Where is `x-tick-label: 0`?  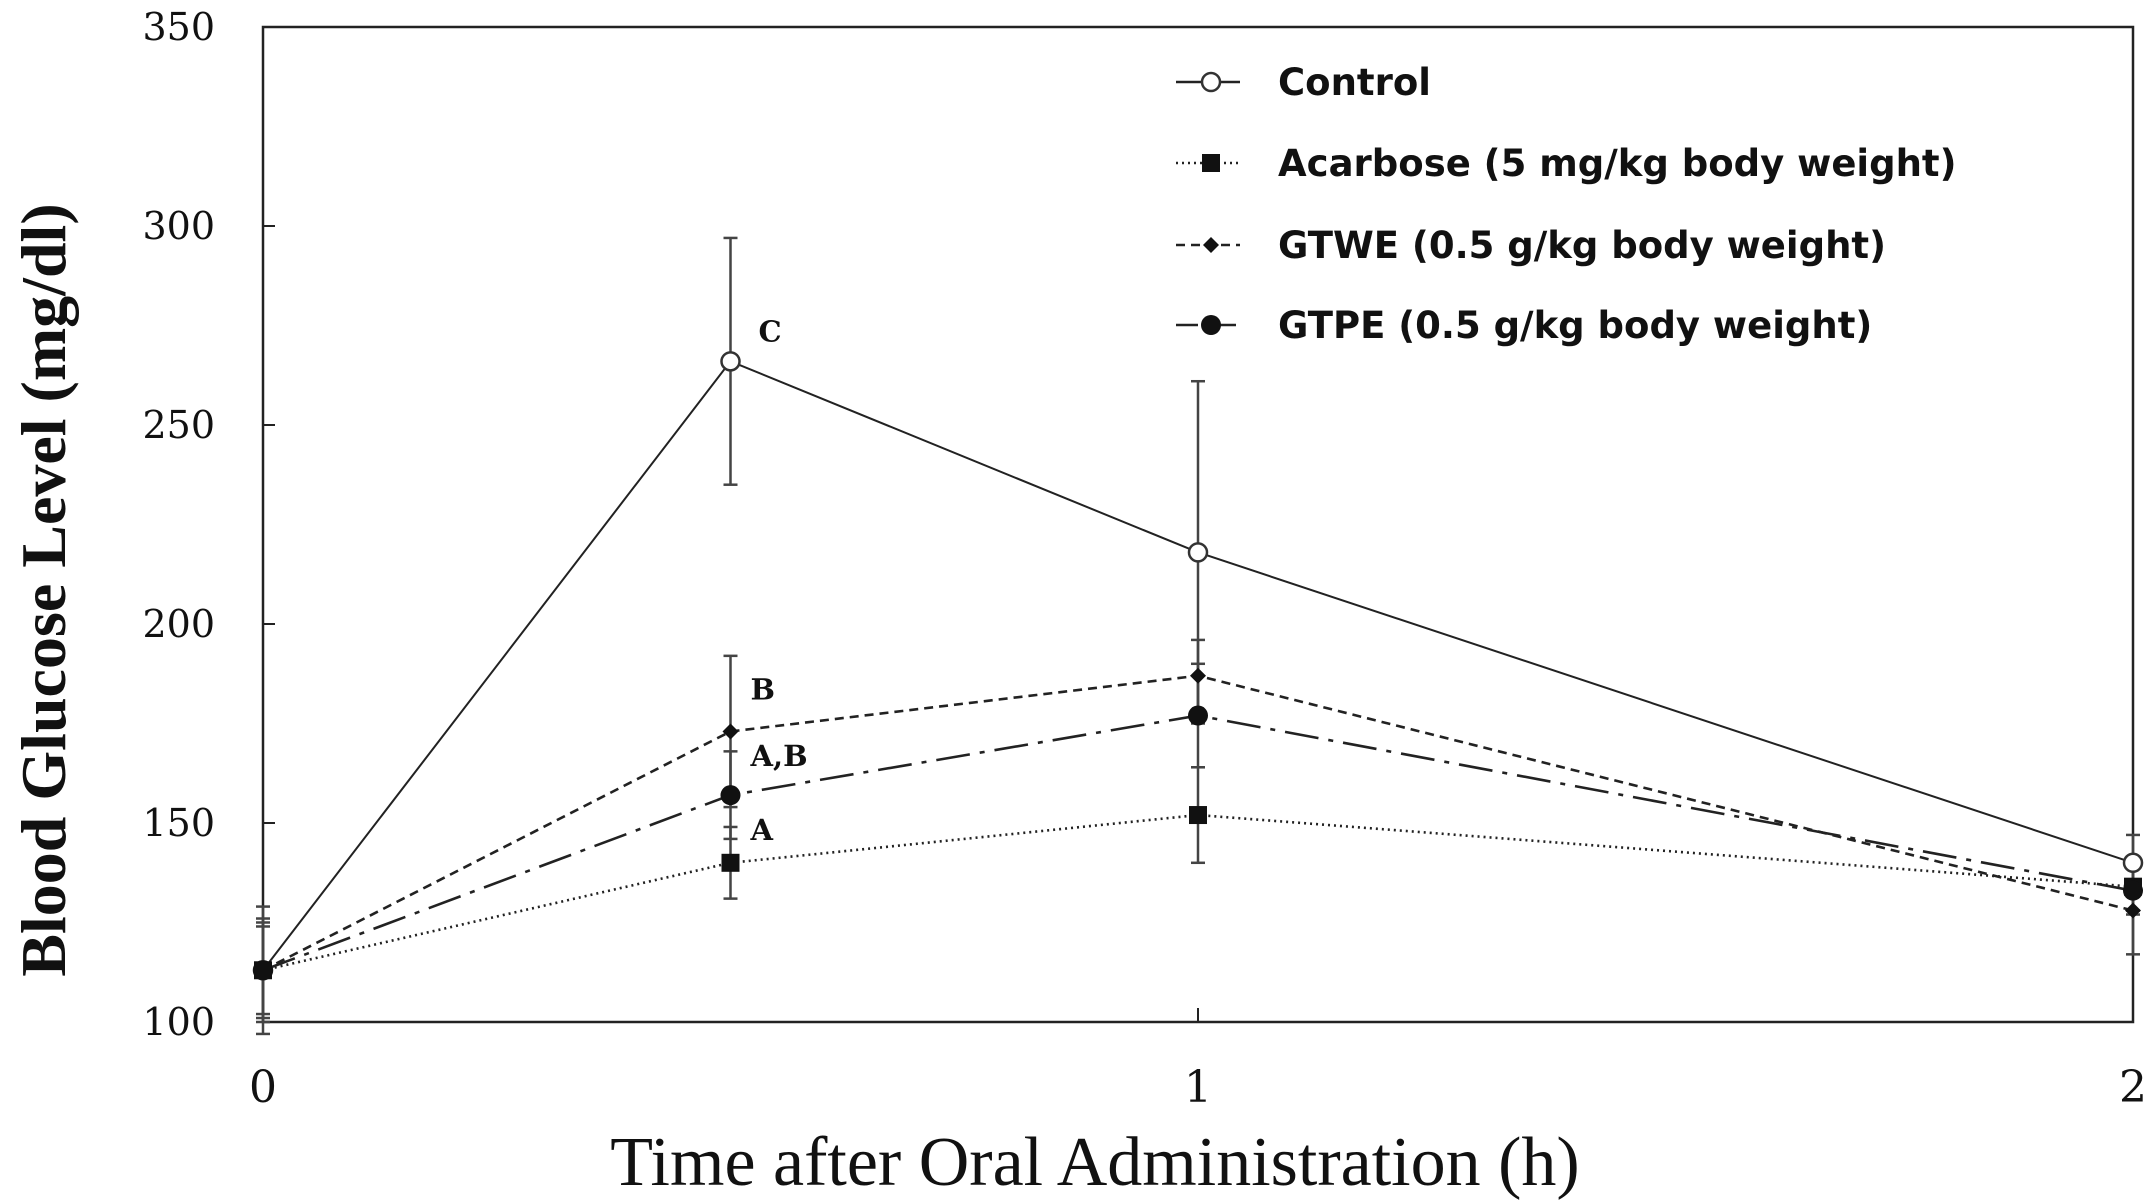
x-tick-label: 0 is located at coordinates (263, 1087).